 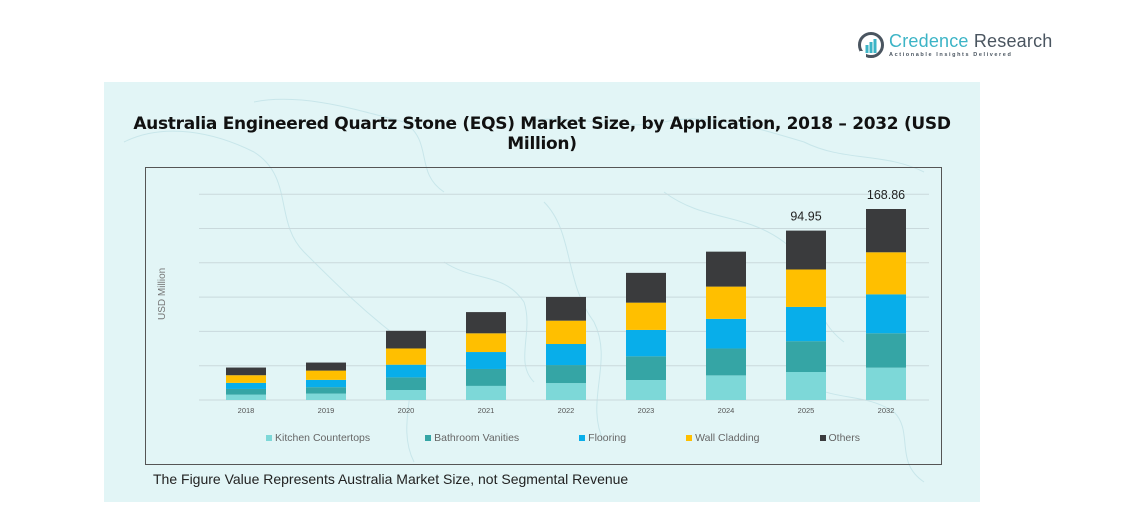 What do you see at coordinates (566, 355) in the screenshot?
I see `bar-segment-flooring-2022` at bounding box center [566, 355].